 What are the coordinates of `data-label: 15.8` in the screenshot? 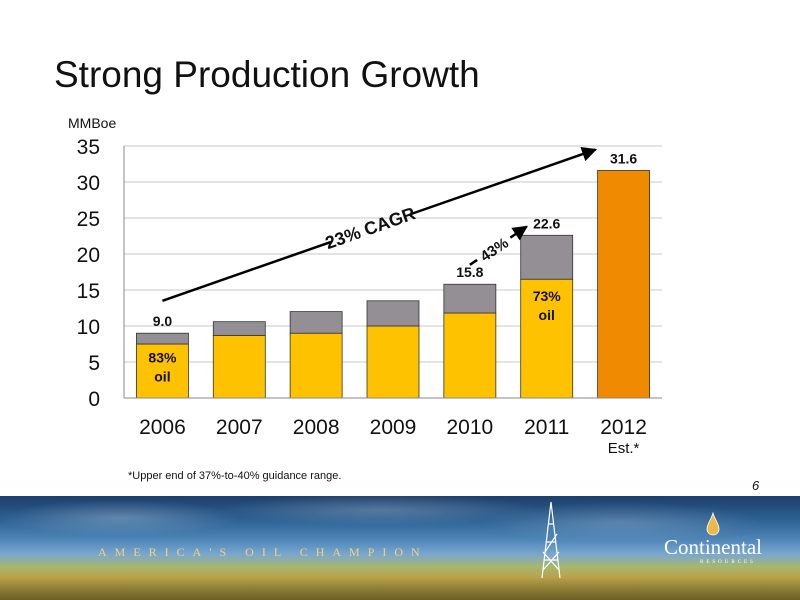 It's located at (469, 272).